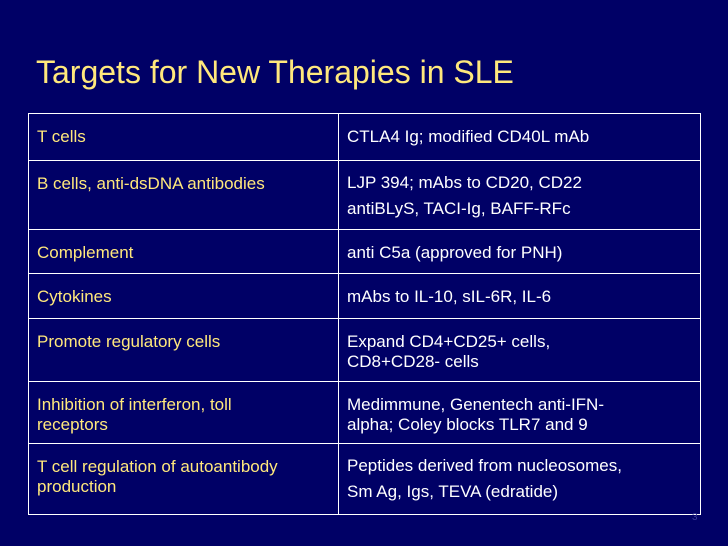 Image resolution: width=728 pixels, height=546 pixels. What do you see at coordinates (129, 341) in the screenshot?
I see `target-text: Promote regulatory cells` at bounding box center [129, 341].